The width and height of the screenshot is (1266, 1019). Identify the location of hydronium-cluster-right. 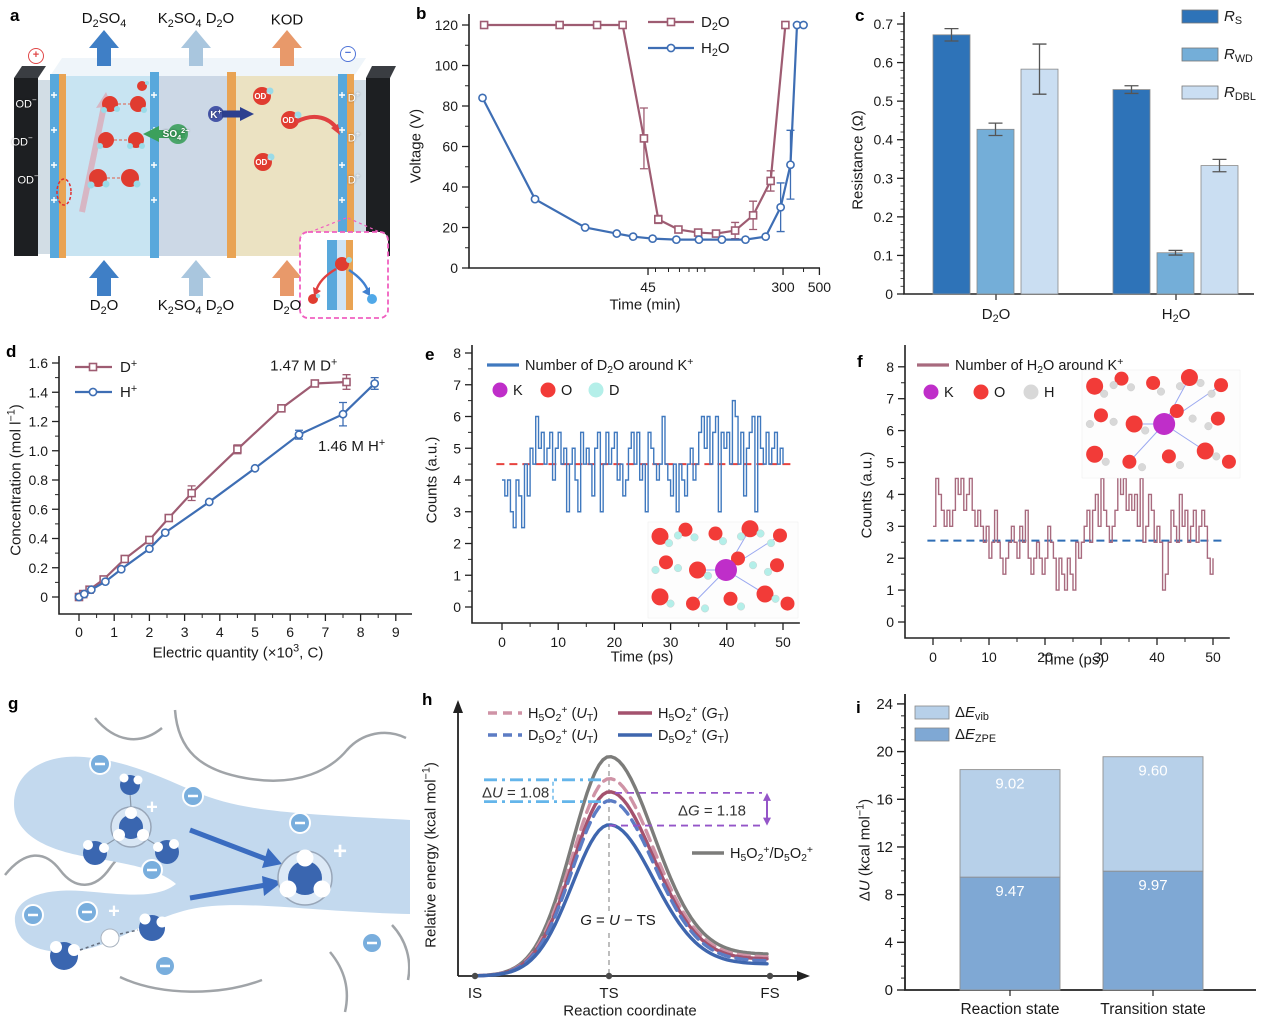
(305, 877).